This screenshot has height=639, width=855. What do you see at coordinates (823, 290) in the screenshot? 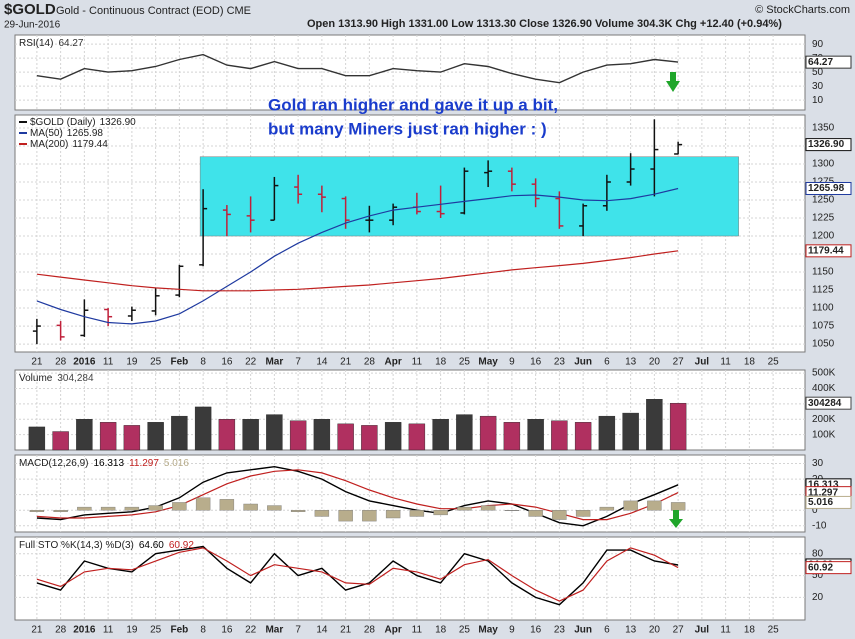
I see `y-tick-label: 1125` at bounding box center [823, 290].